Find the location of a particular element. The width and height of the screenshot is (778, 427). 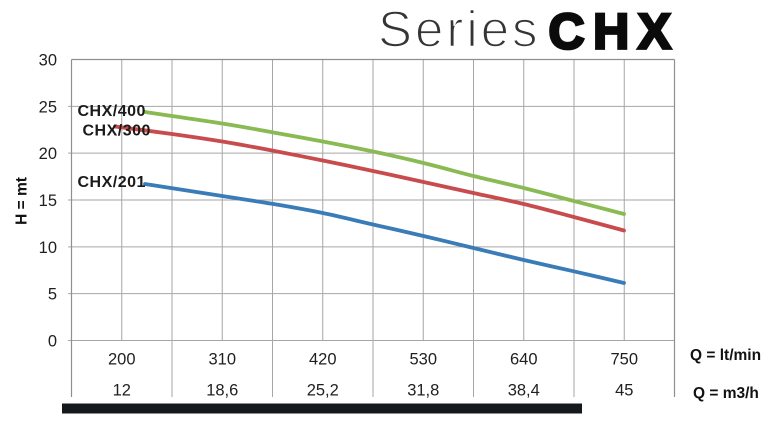

svg-text: CHX is located at coordinates (614, 32).